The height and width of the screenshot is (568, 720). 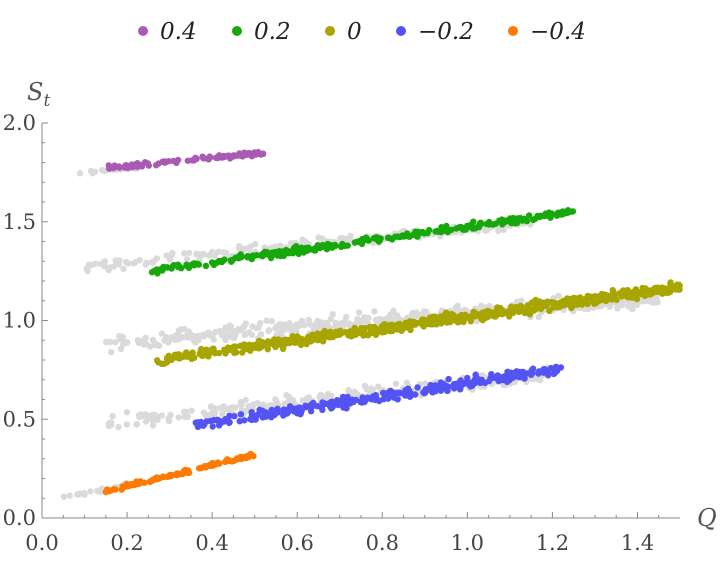 What do you see at coordinates (19, 123) in the screenshot?
I see `y-tick-label: 2.0` at bounding box center [19, 123].